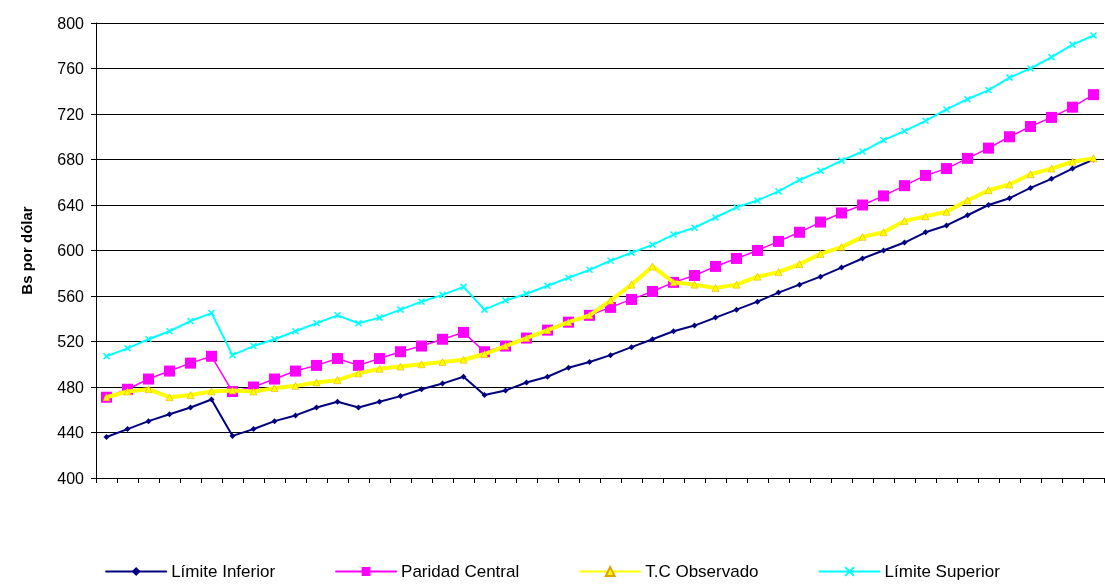  I want to click on y-tick-label: 640, so click(71, 205).